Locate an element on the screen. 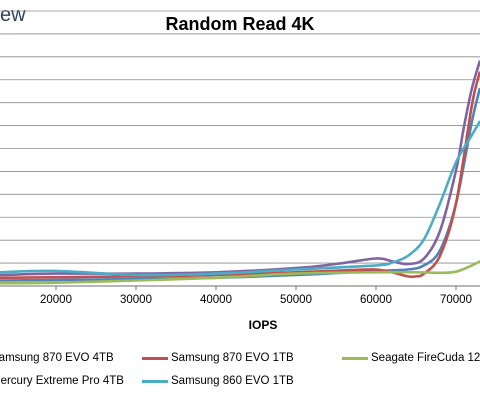 This screenshot has height=401, width=480. legend-item: Seagate FireCuda 12 is located at coordinates (411, 358).